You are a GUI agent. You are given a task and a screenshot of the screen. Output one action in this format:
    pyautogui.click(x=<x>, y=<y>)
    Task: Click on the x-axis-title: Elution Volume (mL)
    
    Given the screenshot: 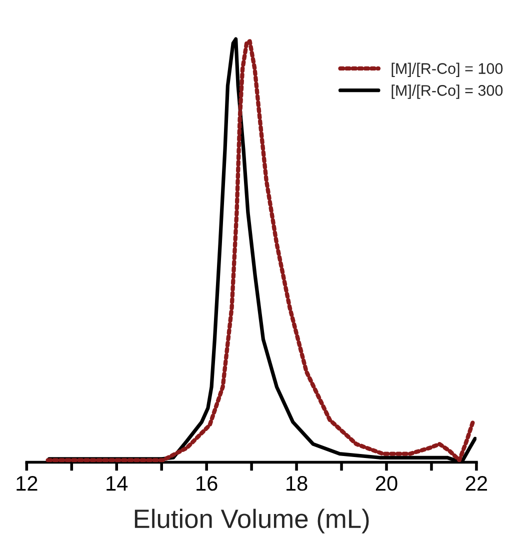 What is the action you would take?
    pyautogui.click(x=251, y=521)
    